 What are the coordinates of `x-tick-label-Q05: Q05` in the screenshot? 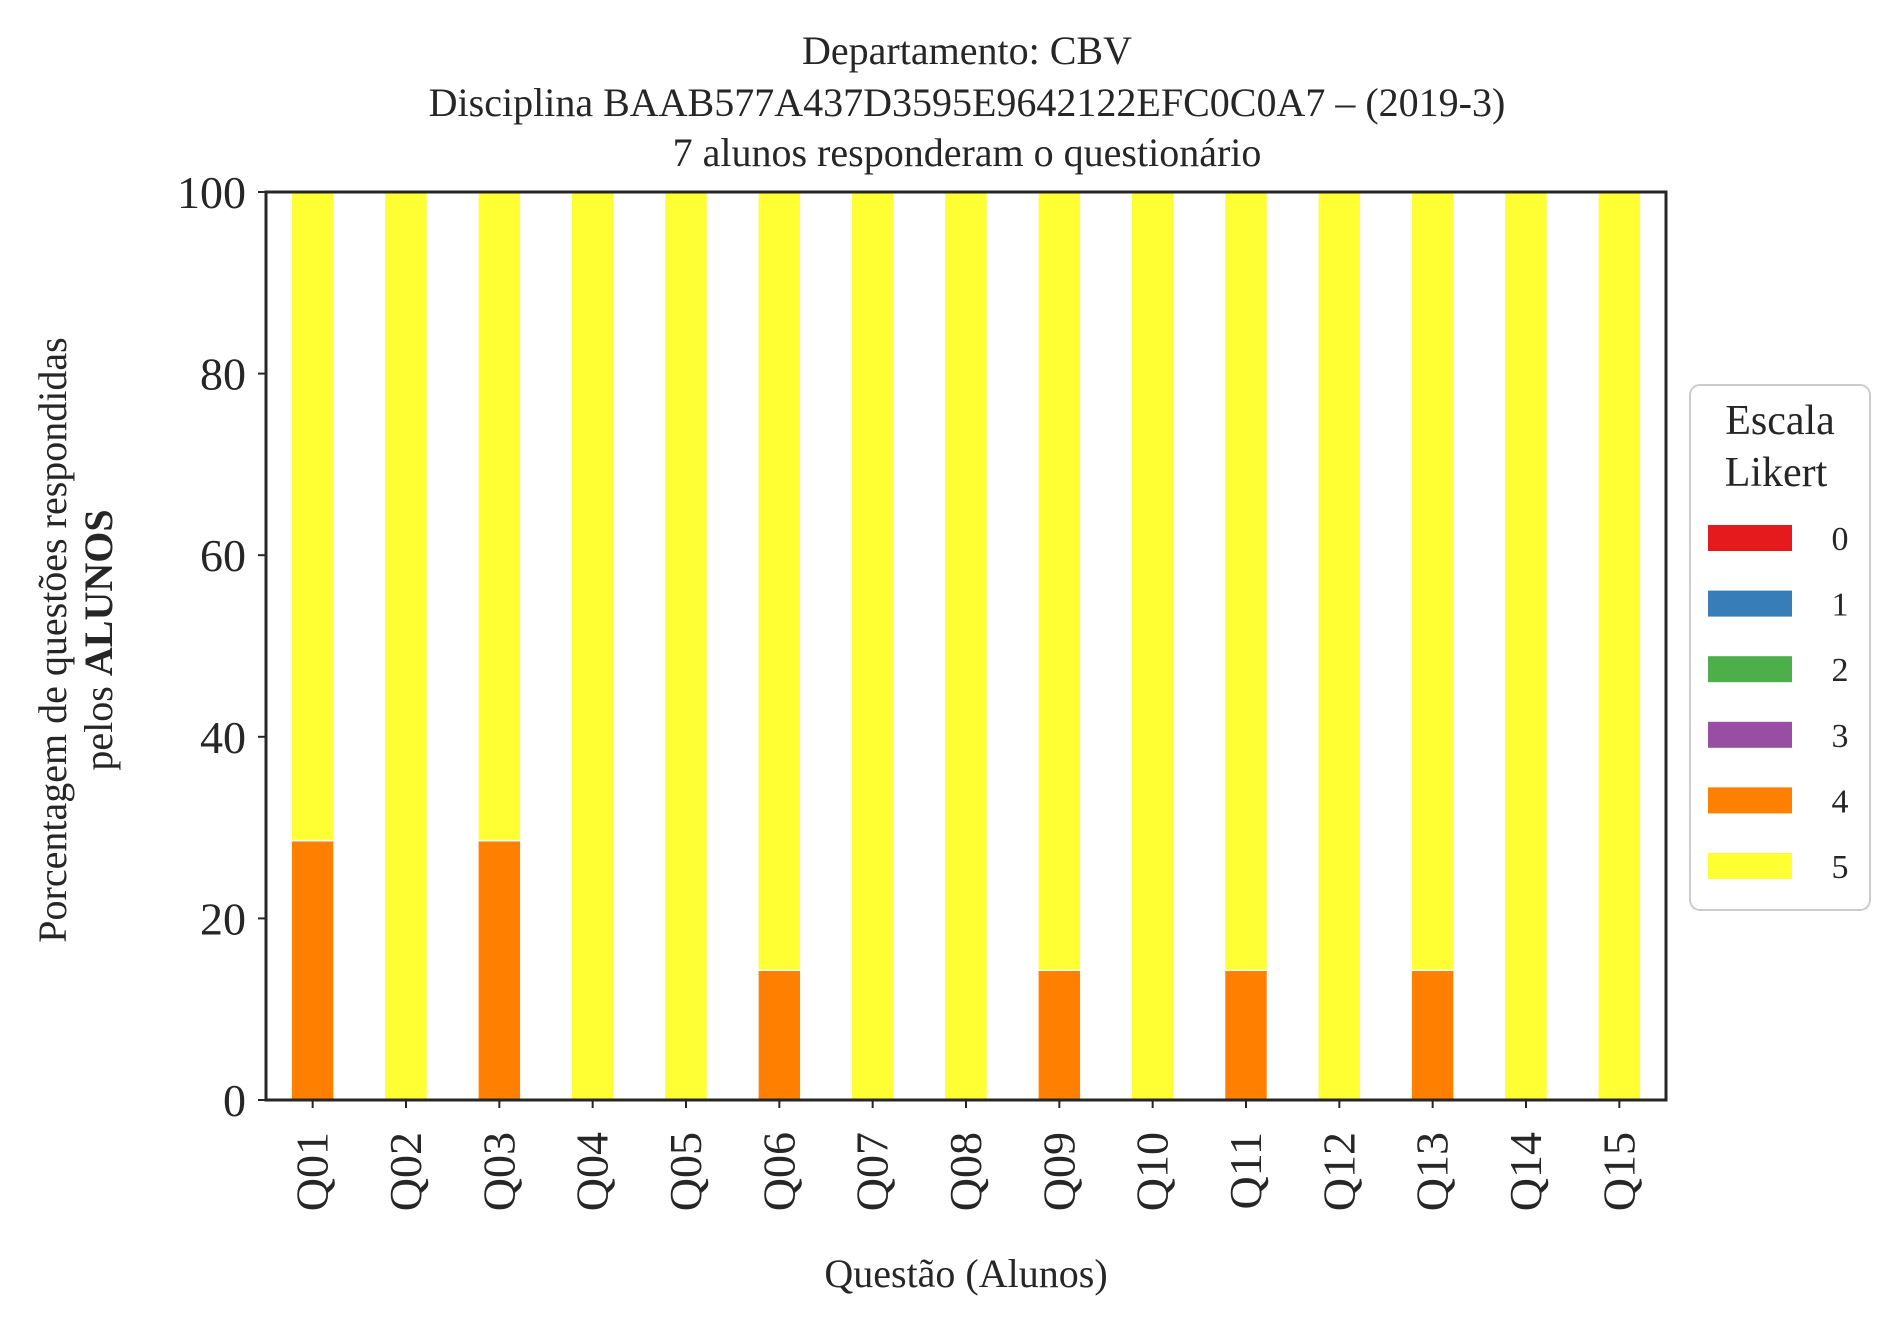 It's located at (685, 1171).